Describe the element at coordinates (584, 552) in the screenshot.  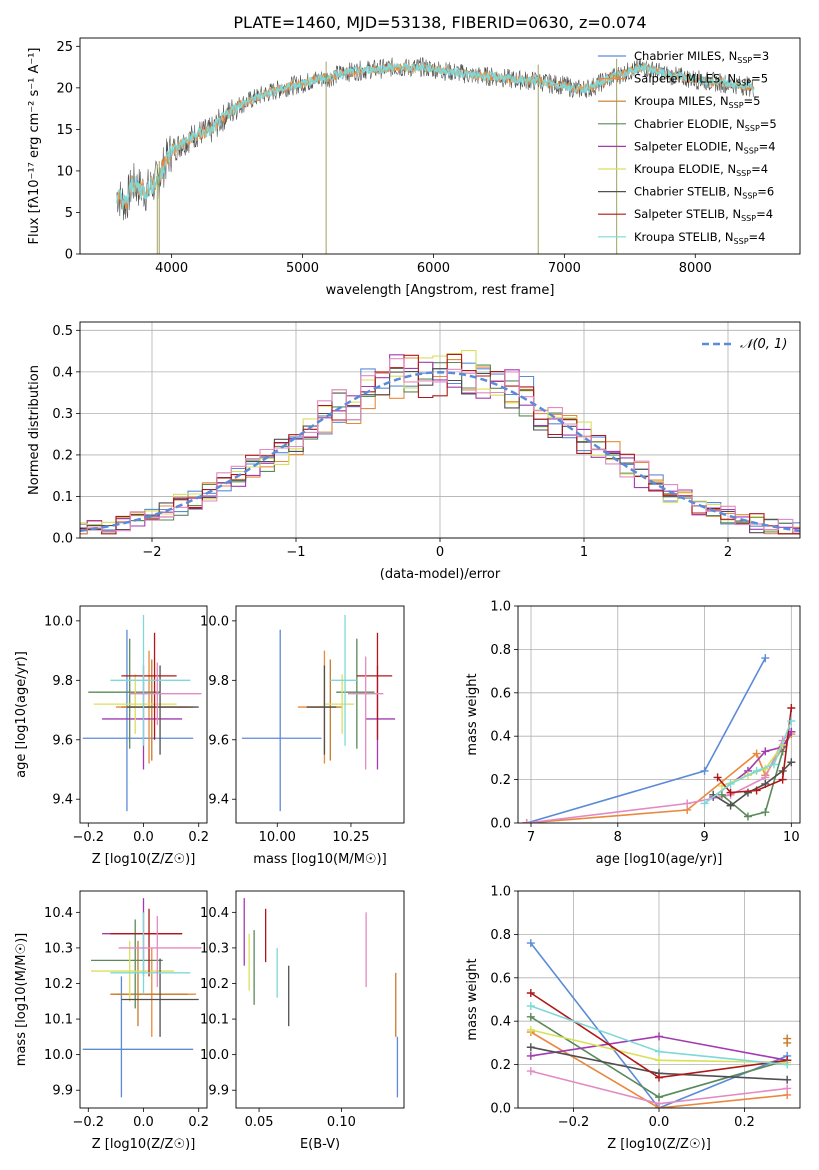
I see `x-tick-label: 1` at that location.